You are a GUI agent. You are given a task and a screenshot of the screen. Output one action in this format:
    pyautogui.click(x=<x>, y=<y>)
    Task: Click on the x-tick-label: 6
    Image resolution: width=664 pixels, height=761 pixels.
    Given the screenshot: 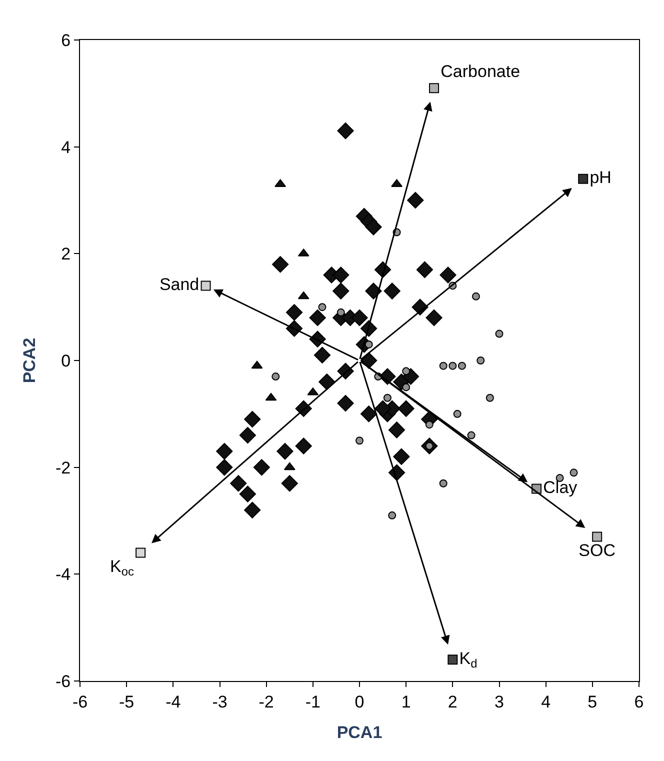 What is the action you would take?
    pyautogui.click(x=639, y=702)
    